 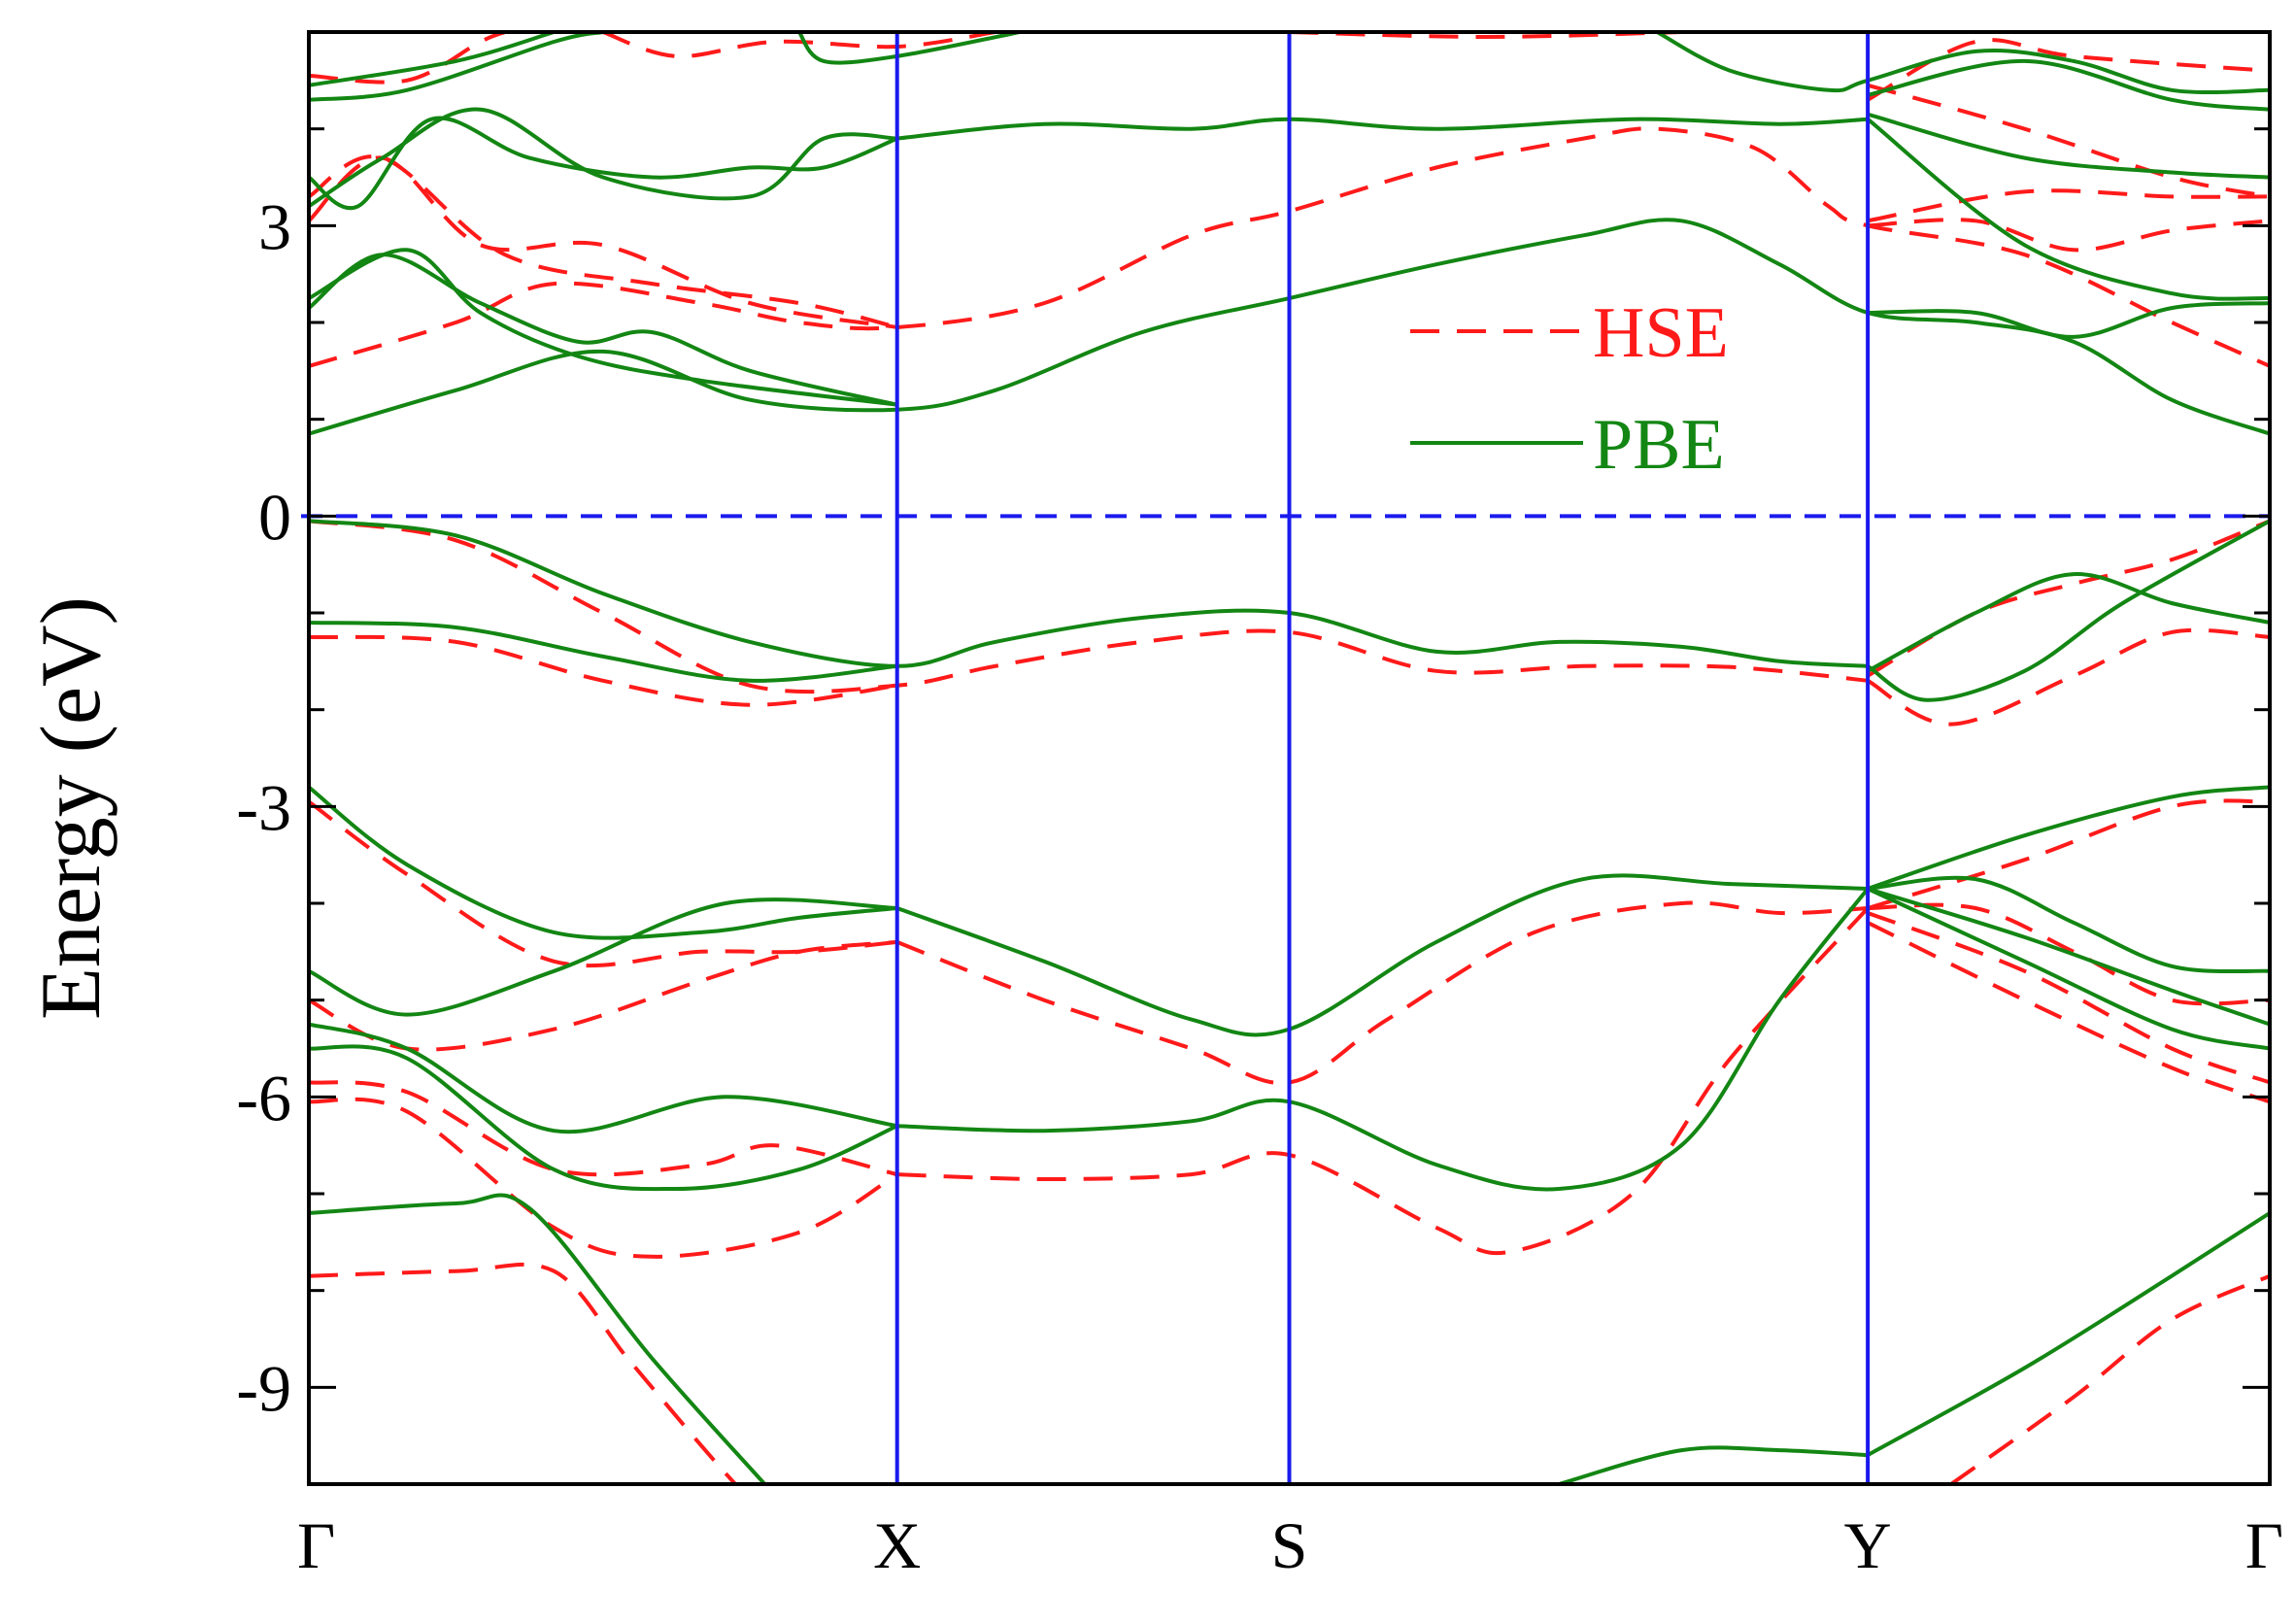 I want to click on y-tick-label: 3, so click(x=274, y=226).